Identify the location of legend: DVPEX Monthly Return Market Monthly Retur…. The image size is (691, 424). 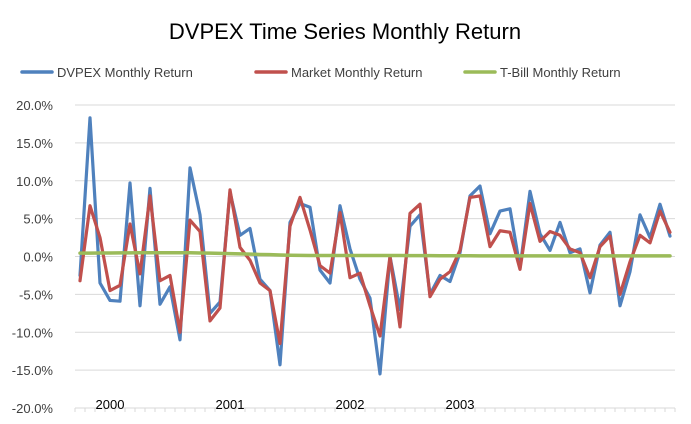
(320, 72).